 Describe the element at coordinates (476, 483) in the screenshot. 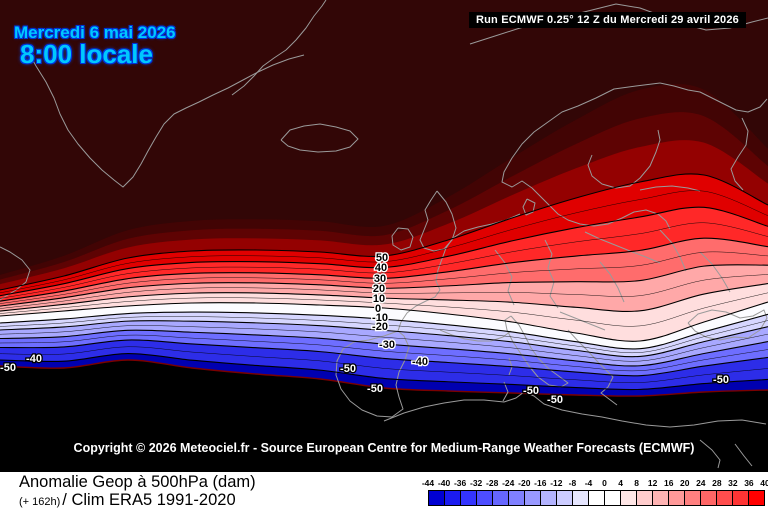

I see `legend-tick-label: -32` at that location.